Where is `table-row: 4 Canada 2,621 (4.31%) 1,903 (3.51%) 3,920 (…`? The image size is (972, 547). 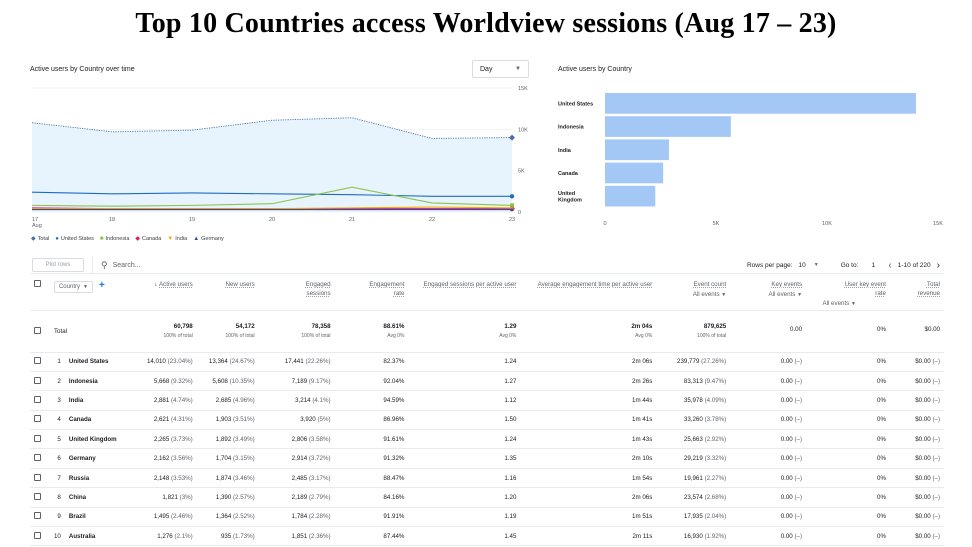
table-row: 4 Canada 2,621 (4.31%) 1,903 (3.51%) 3,920 (… is located at coordinates (487, 420).